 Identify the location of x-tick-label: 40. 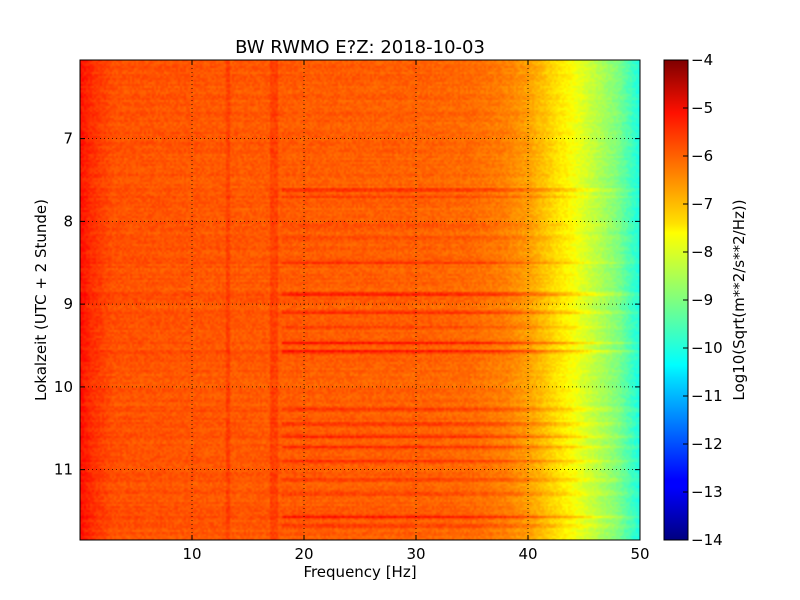
(527, 554).